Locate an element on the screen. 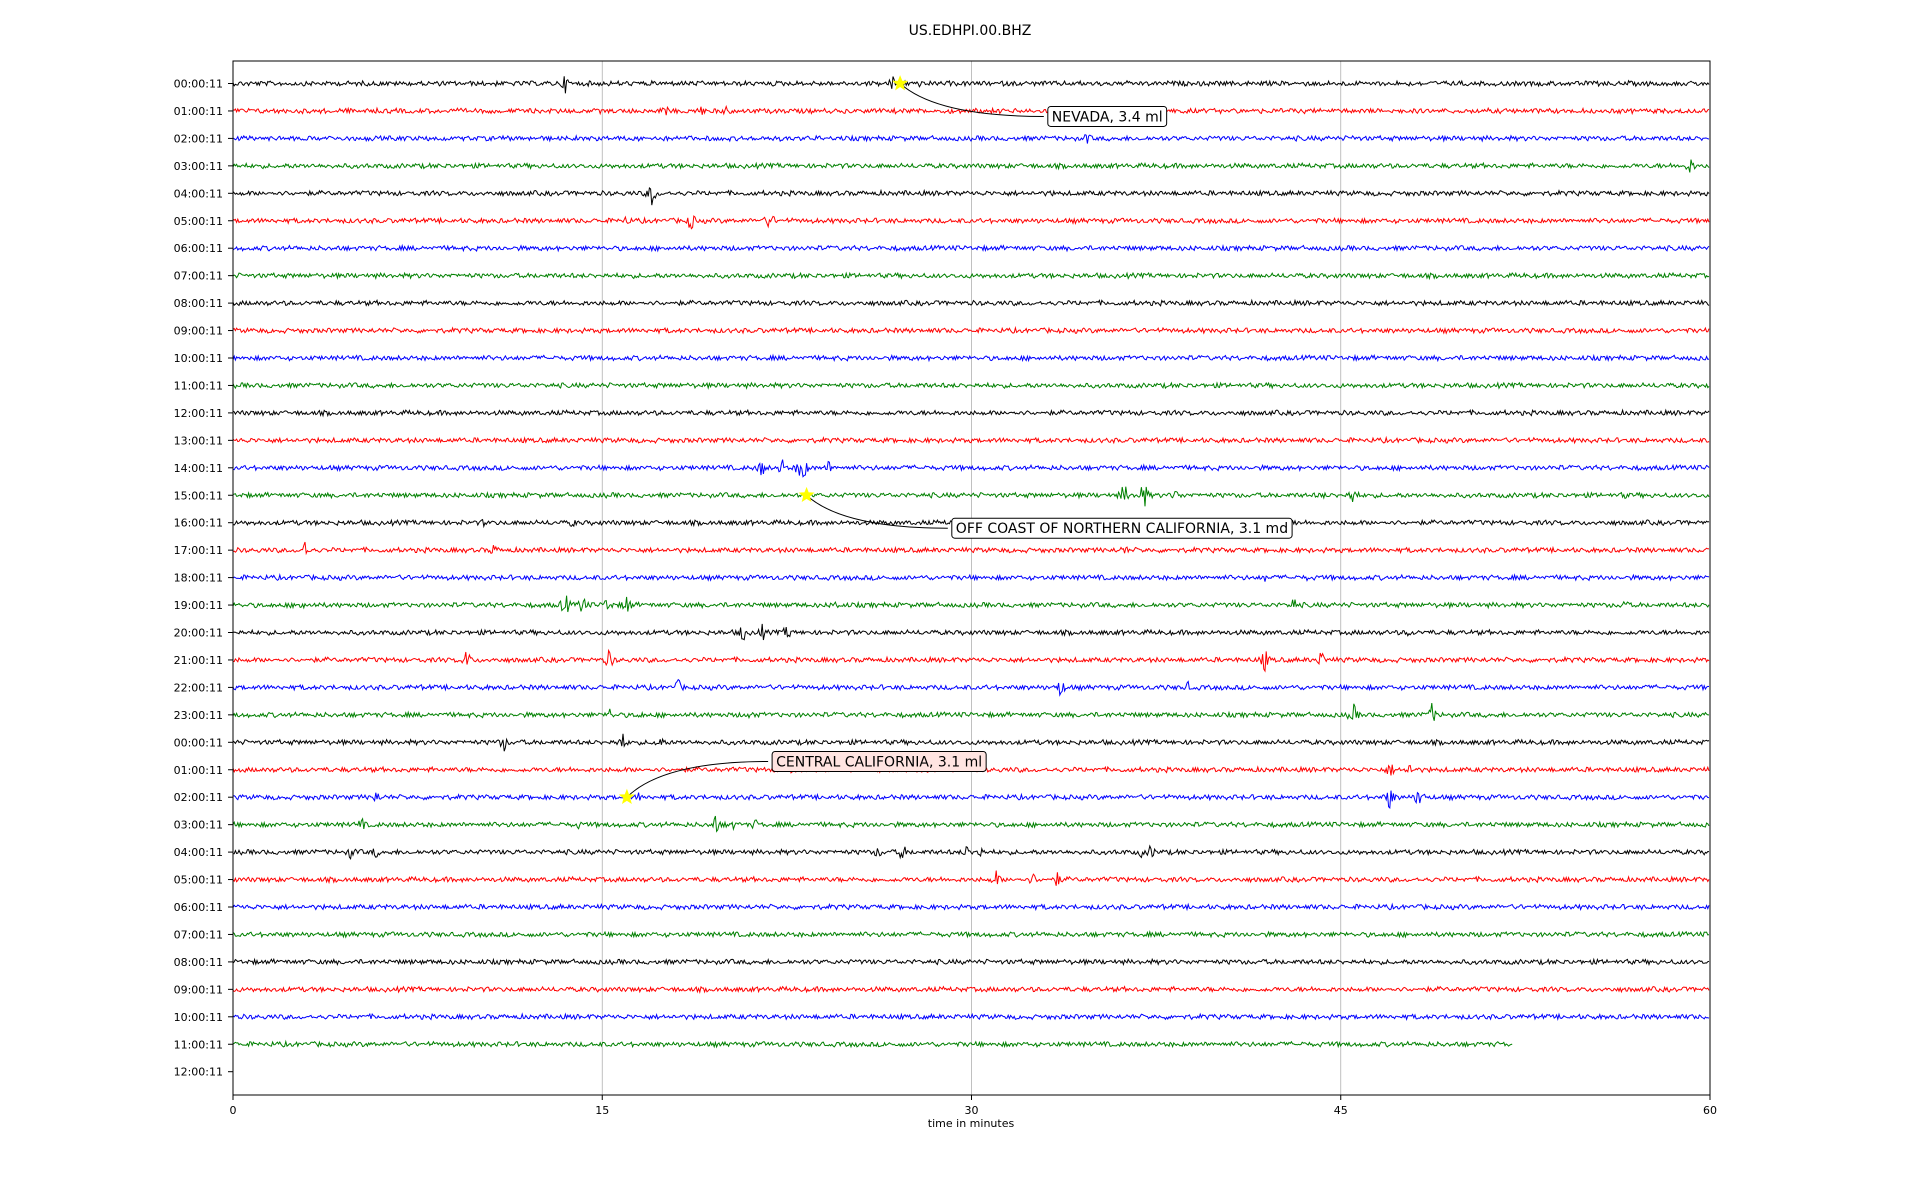  y-tick-label: 17:00:11 is located at coordinates (198, 550).